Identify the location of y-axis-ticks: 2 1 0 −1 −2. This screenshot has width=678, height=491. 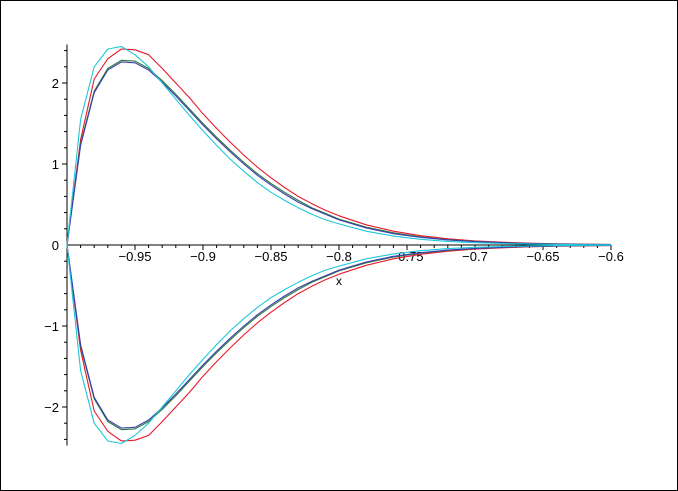
(55, 245).